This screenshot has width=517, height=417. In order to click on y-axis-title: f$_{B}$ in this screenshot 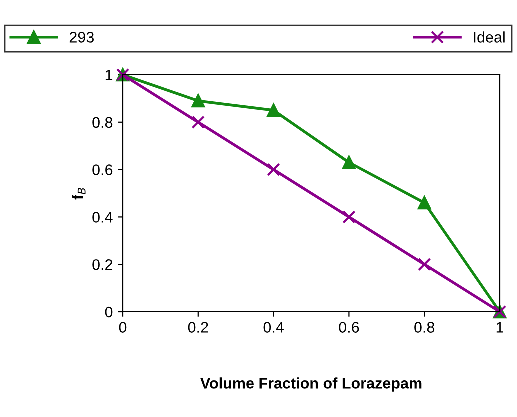, I will do `click(79, 194)`.